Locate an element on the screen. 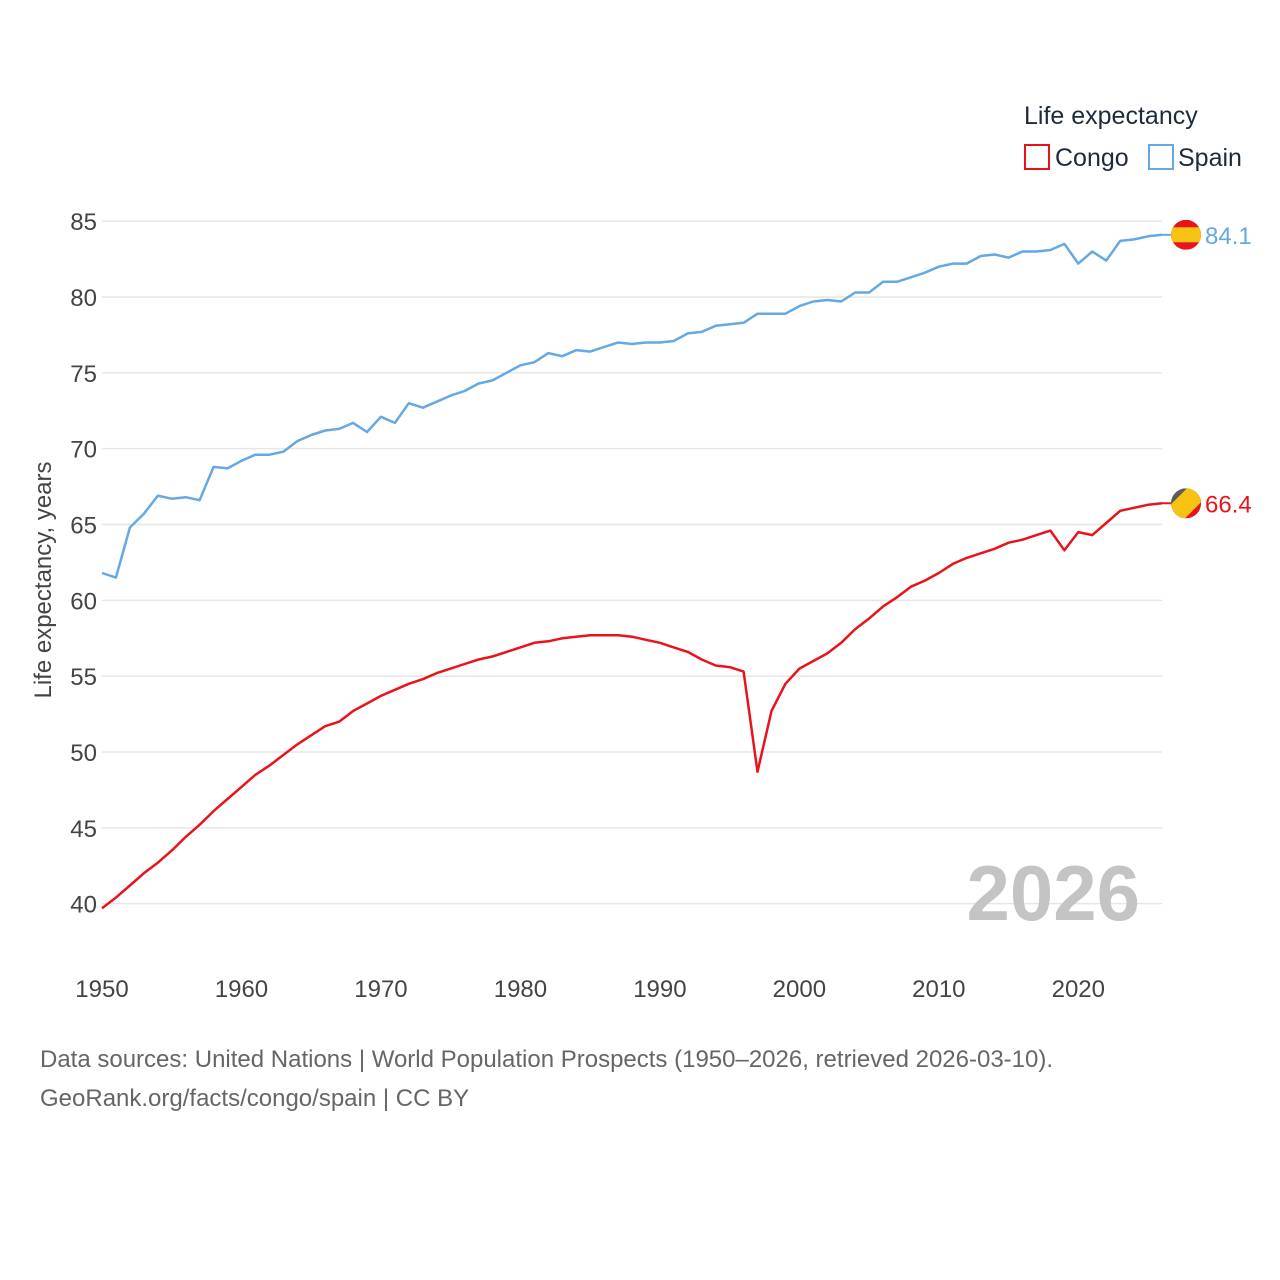 This screenshot has width=1280, height=1280. legend-item-spain: Spain is located at coordinates (1195, 158).